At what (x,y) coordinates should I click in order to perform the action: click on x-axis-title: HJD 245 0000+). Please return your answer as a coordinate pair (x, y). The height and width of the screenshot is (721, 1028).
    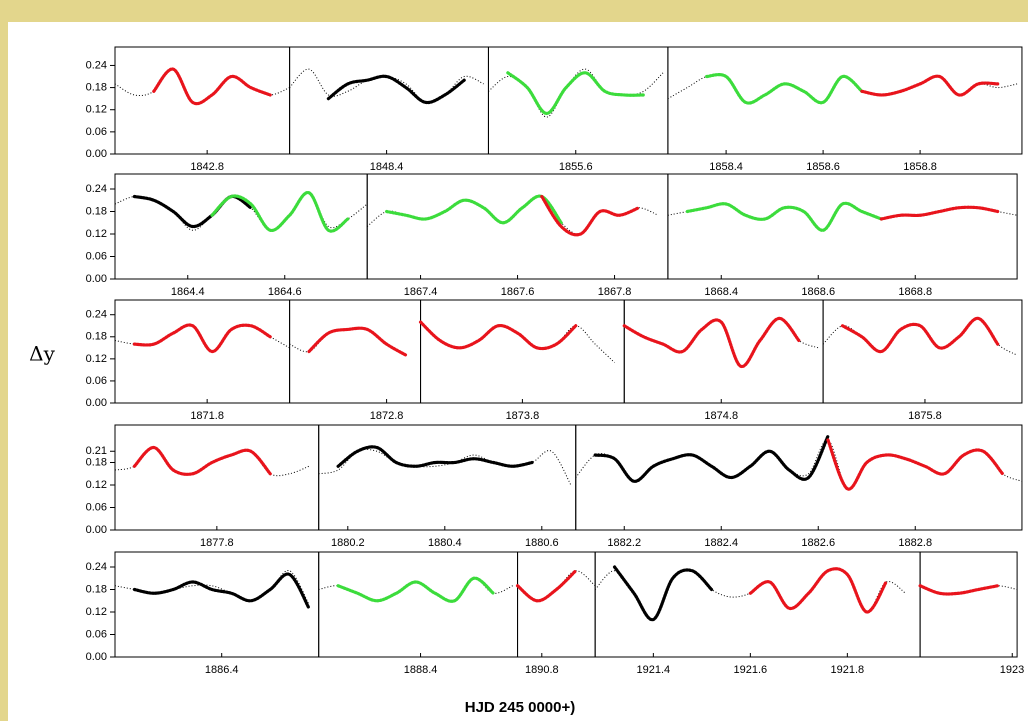
    Looking at the image, I should click on (520, 707).